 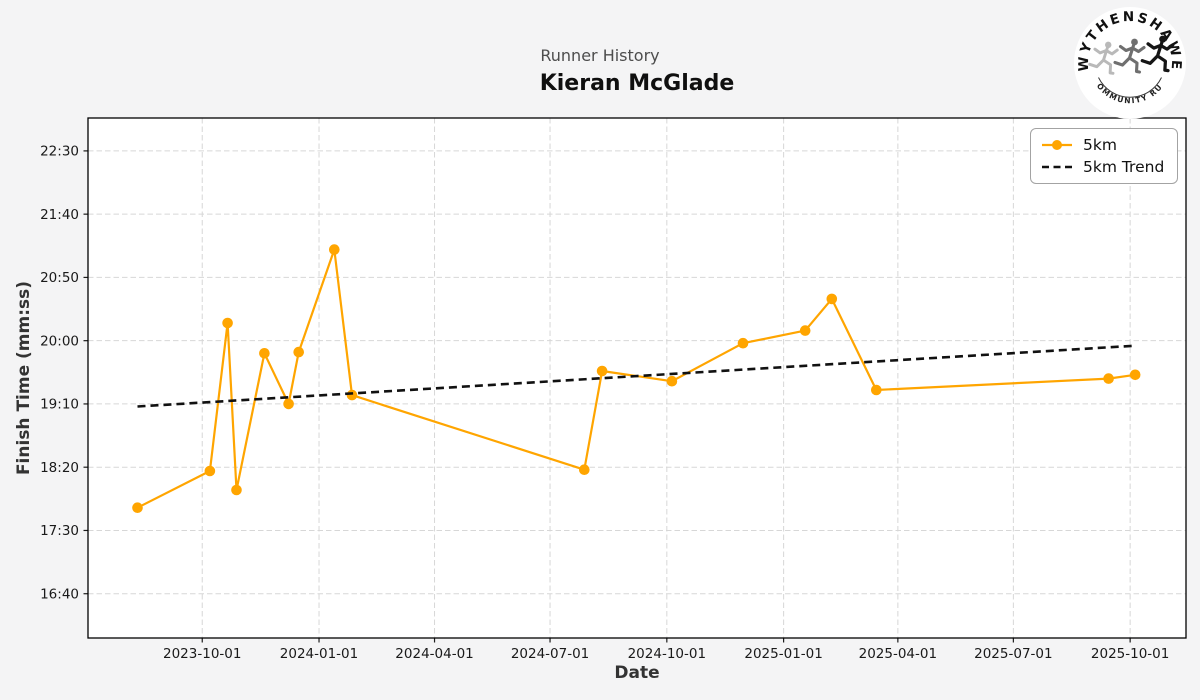 I want to click on wythenshawe-community-run-logo: WYTHENSHAWE COMMUNITY RUN, so click(x=1128, y=61).